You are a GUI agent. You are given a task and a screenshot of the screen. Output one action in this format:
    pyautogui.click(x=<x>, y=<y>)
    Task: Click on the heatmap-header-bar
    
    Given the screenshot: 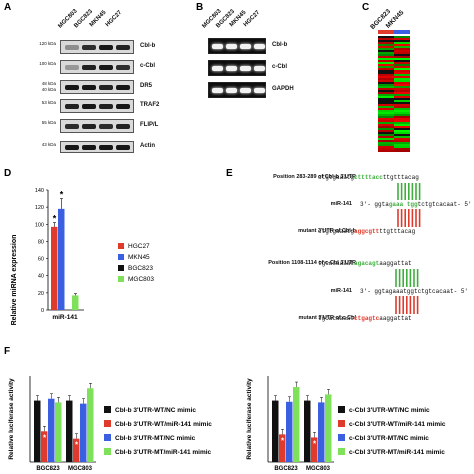 What is the action you would take?
    pyautogui.click(x=402, y=32)
    